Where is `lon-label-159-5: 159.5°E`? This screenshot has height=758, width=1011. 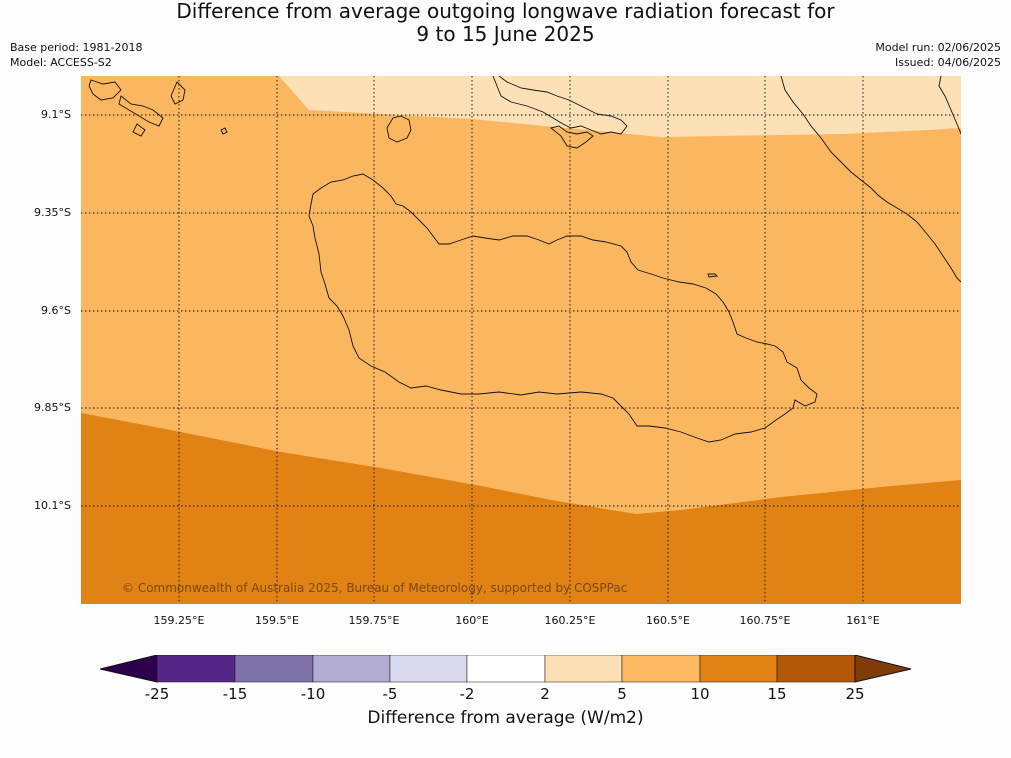
lon-label-159-5: 159.5°E is located at coordinates (277, 620).